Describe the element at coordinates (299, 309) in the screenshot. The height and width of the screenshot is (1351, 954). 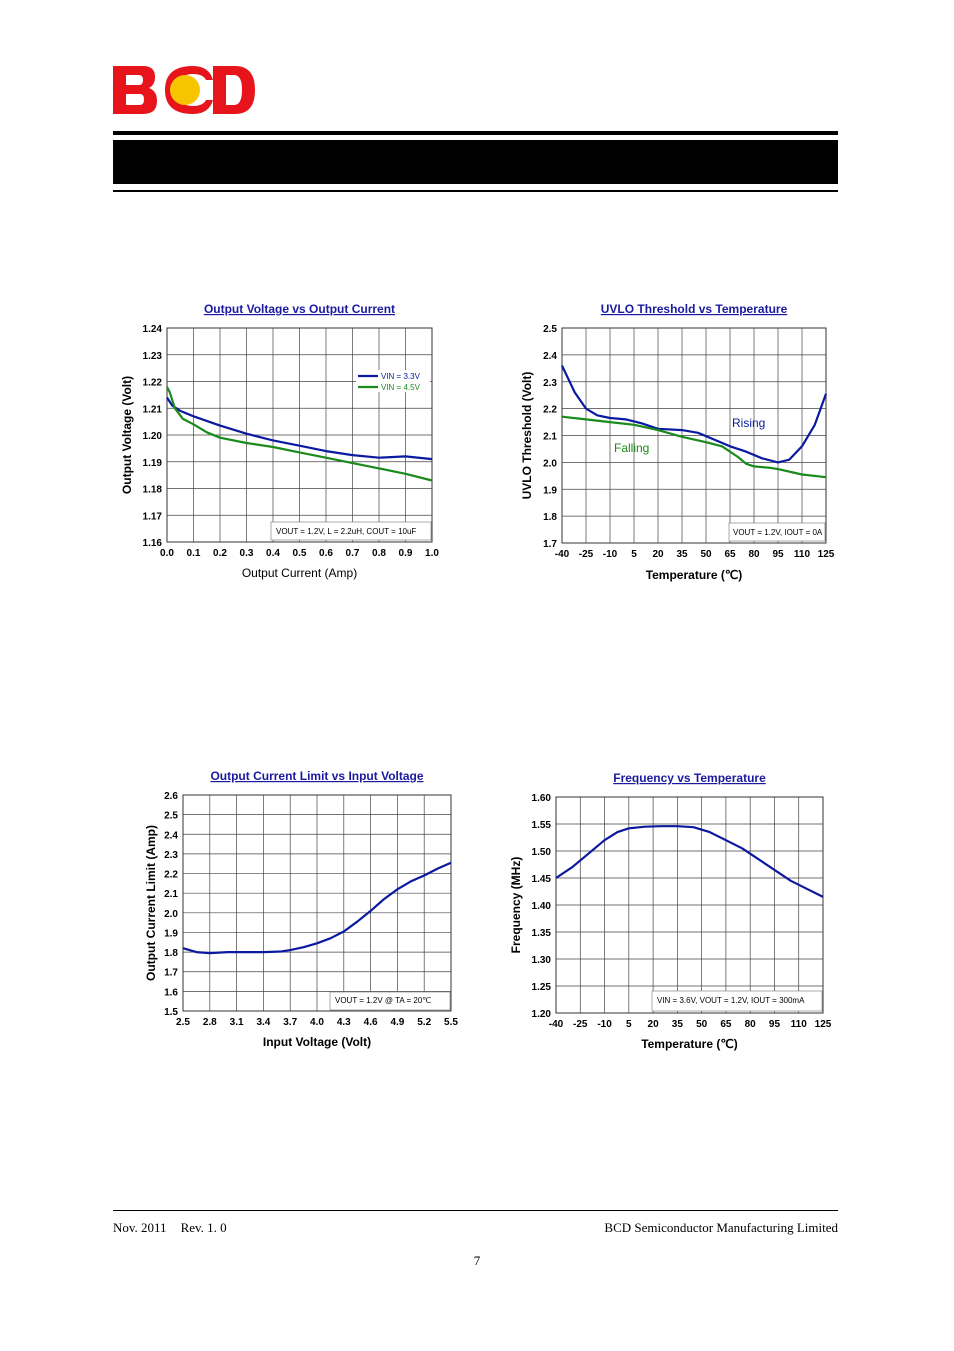
I see `chart-0-title: Output Voltage vs Output Current` at that location.